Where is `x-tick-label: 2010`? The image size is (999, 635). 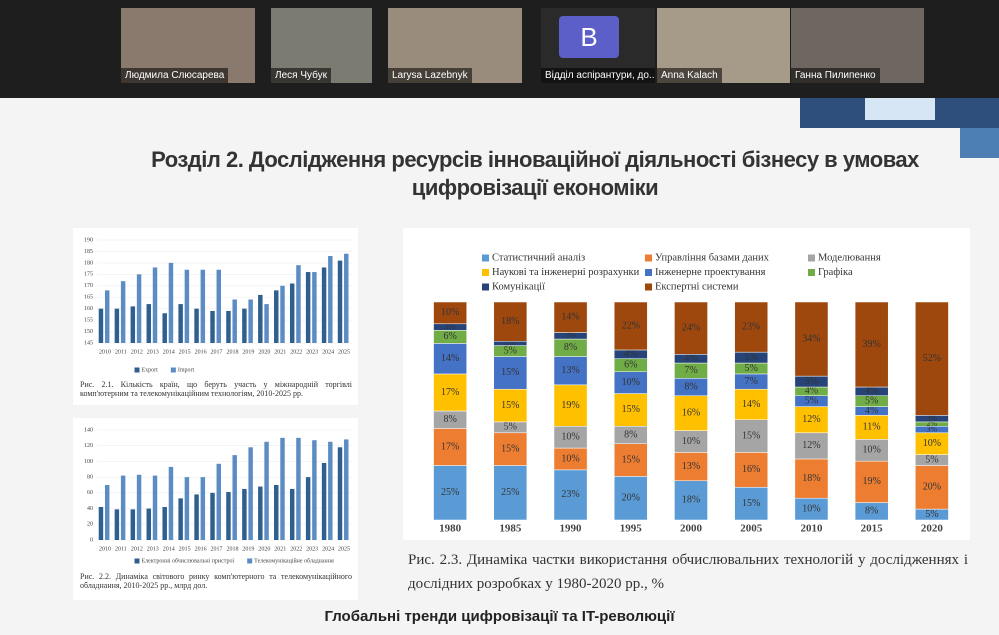 x-tick-label: 2010 is located at coordinates (811, 529).